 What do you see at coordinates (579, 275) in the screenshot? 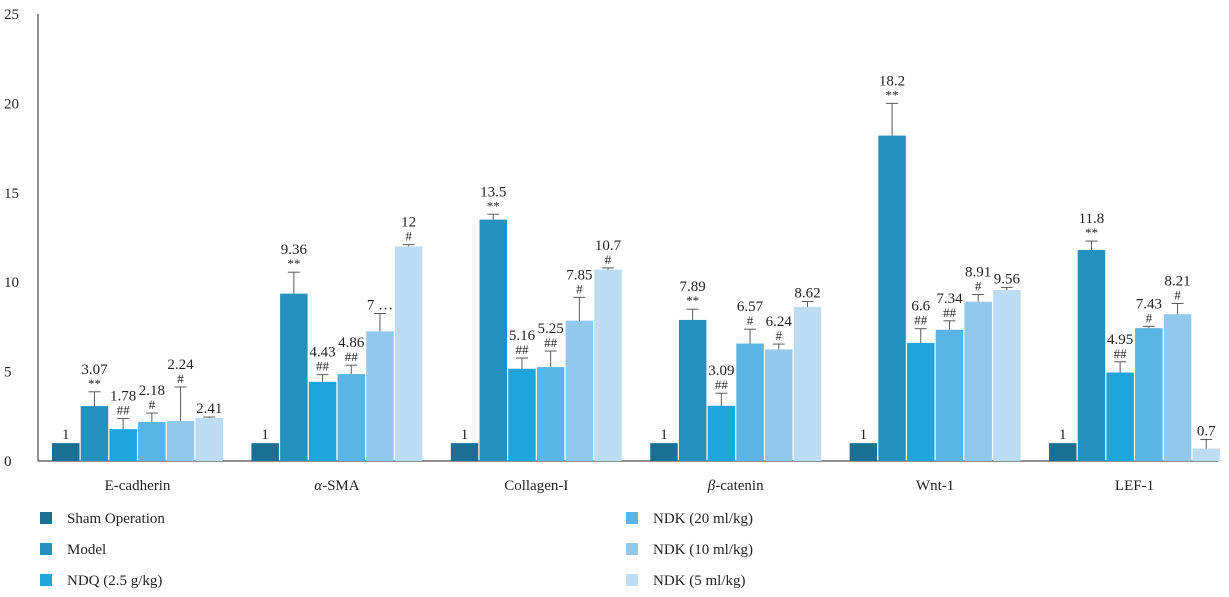
I see `data-label: 7.85` at bounding box center [579, 275].